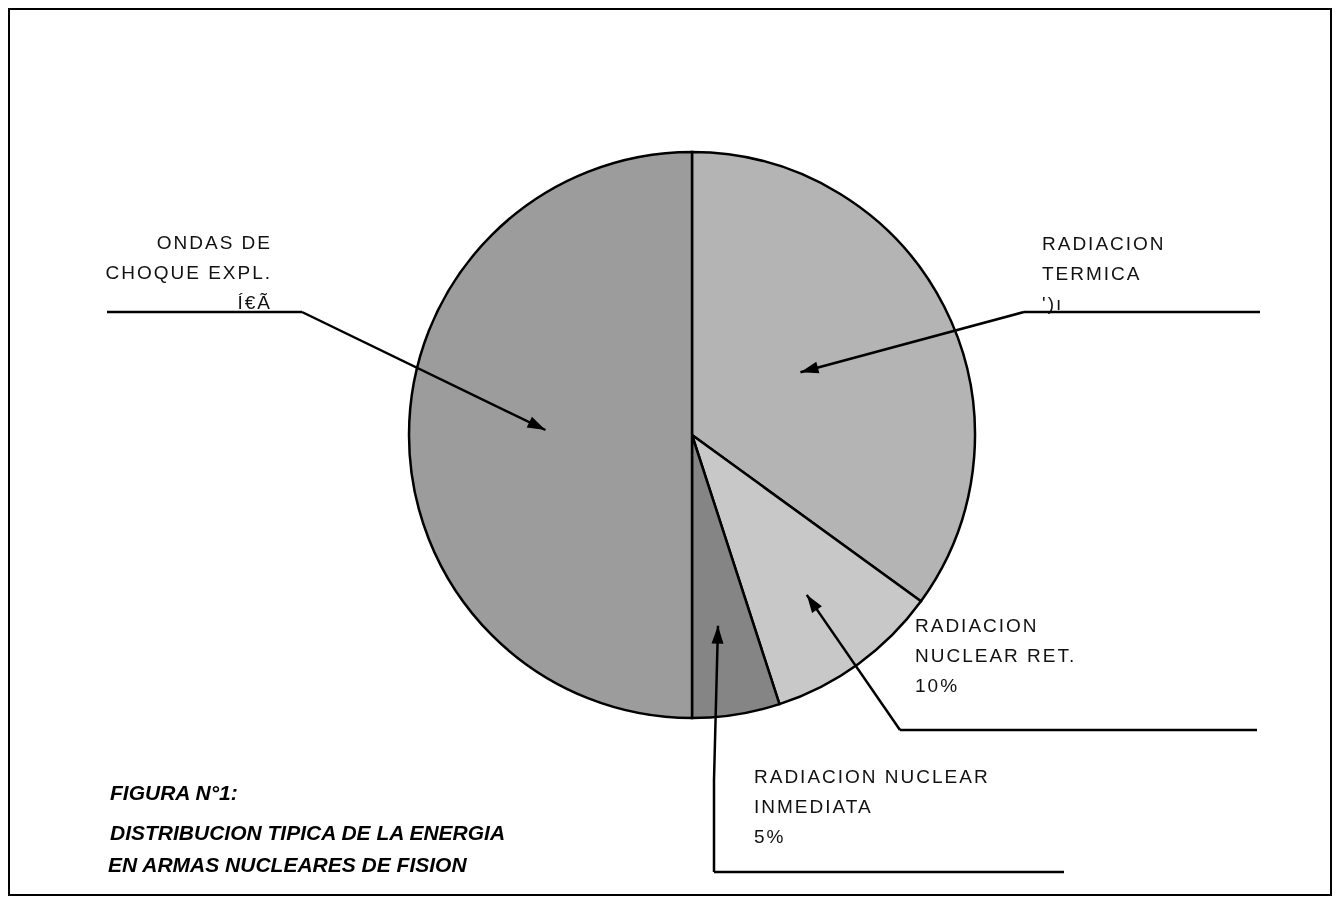  Describe the element at coordinates (307, 848) in the screenshot. I see `text: DISTRIBUCION TIPICA DE LA ENERGIA EN ARMAS NUCLEARES DE FISION` at that location.